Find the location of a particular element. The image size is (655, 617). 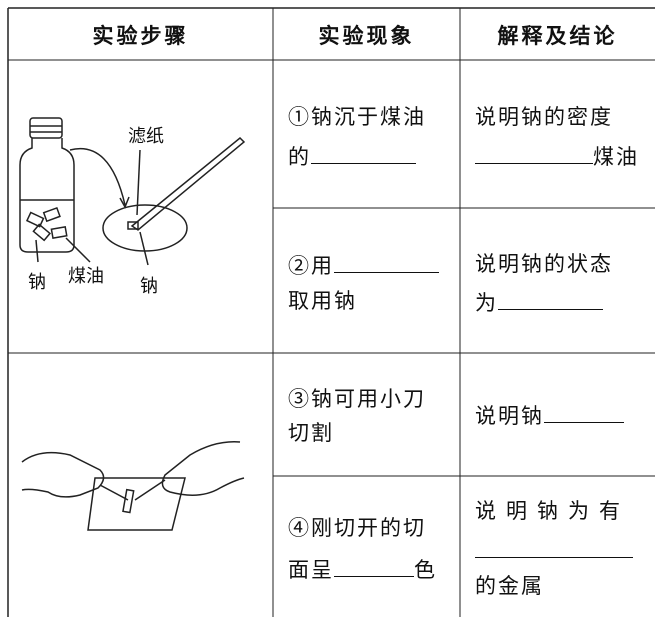

header-cell: 解释及结论 is located at coordinates (557, 36).